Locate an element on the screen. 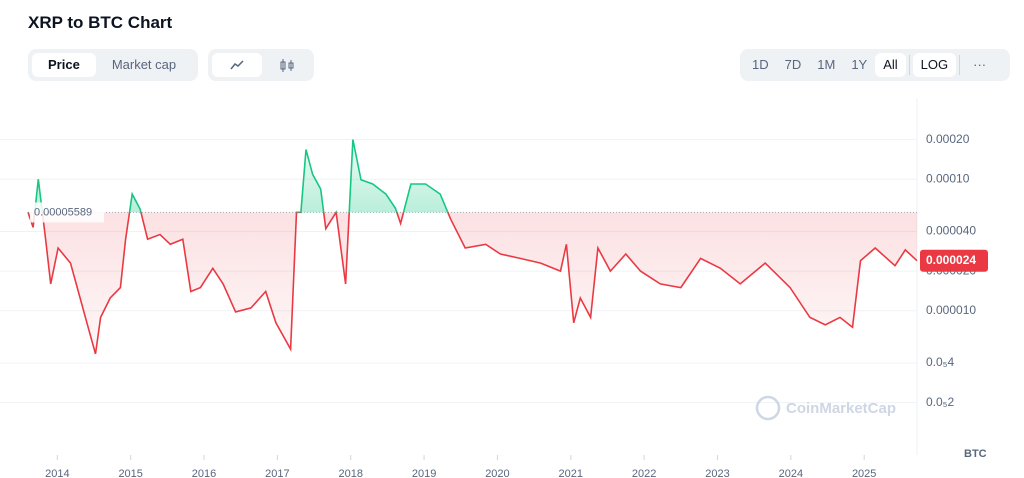  x-tick-label: 2021 is located at coordinates (571, 473).